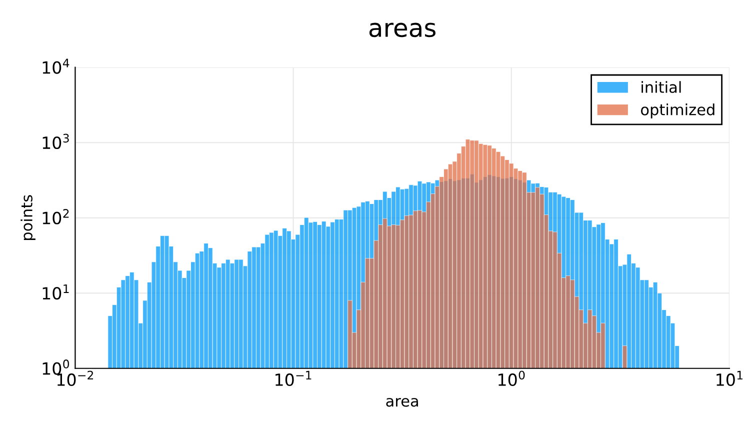 Image resolution: width=752 pixels, height=421 pixels. Describe the element at coordinates (56, 66) in the screenshot. I see `y-tick-label: 10$^{4}$` at that location.